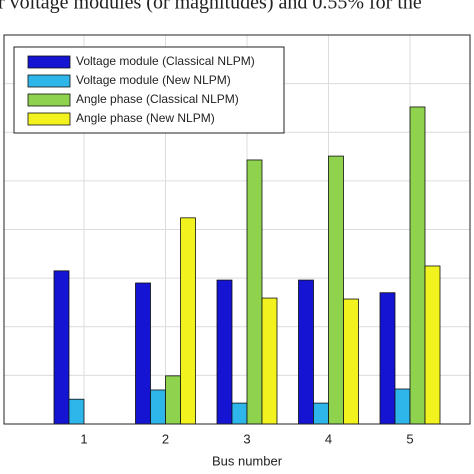  Describe the element at coordinates (165, 61) in the screenshot. I see `legend-label: Voltage module (Classical NLPM)` at that location.